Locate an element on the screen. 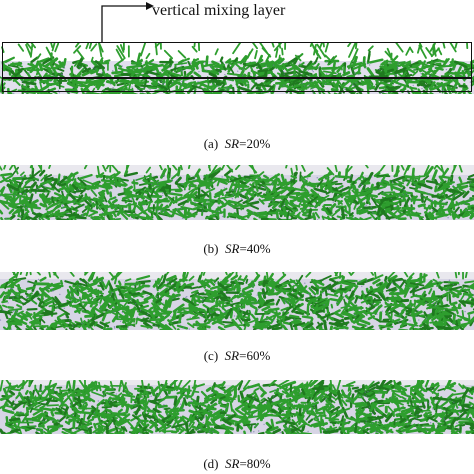  panel-b-image is located at coordinates (237, 192).